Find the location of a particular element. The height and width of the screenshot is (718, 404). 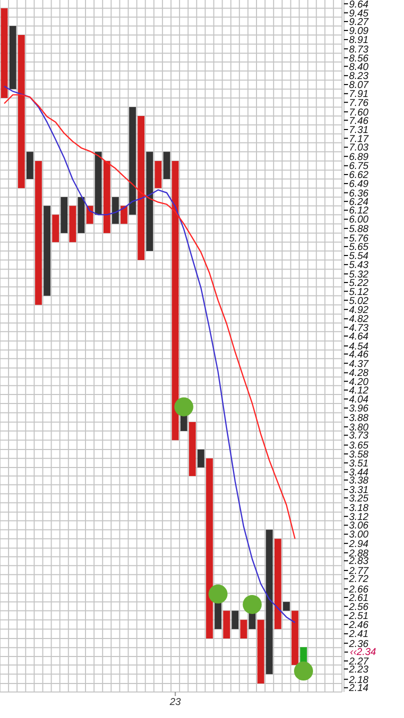

y-tick-label: 4.20 is located at coordinates (359, 382).